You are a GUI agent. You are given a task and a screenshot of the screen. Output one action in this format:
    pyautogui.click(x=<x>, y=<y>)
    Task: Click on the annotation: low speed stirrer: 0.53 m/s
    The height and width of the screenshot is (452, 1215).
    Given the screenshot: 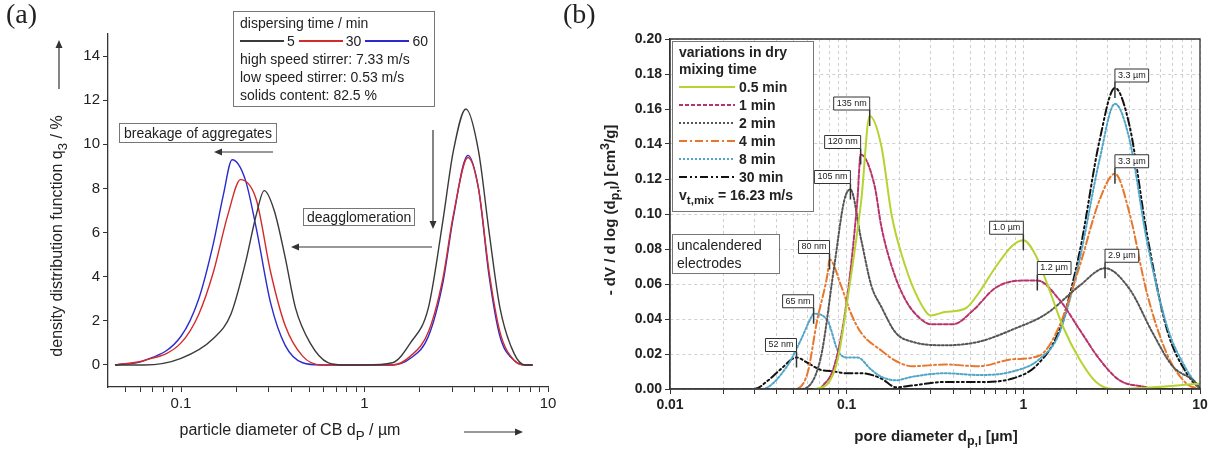 What is the action you would take?
    pyautogui.click(x=323, y=77)
    